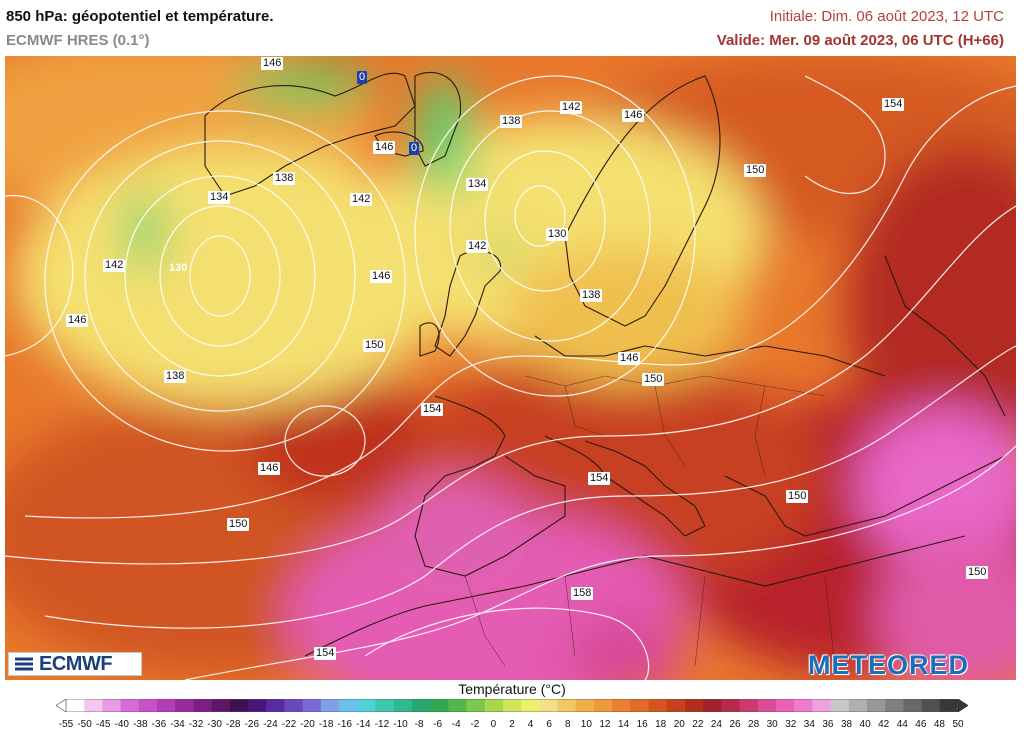  I want to click on colorbar-tick-label: -55, so click(66, 724).